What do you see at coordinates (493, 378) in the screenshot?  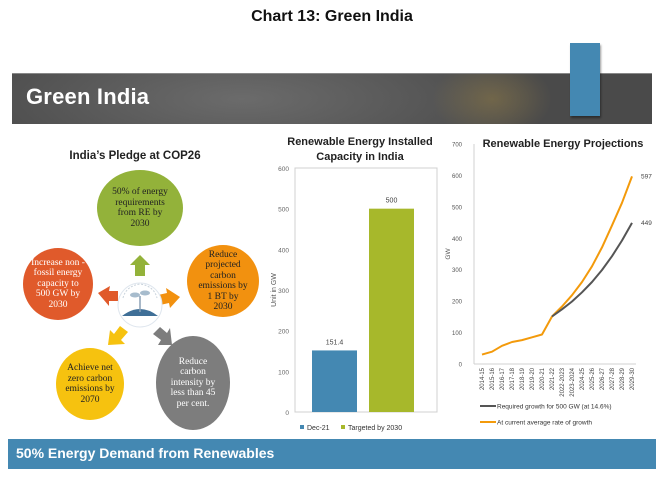 I see `x-tick-label: 2015-16` at bounding box center [493, 378].